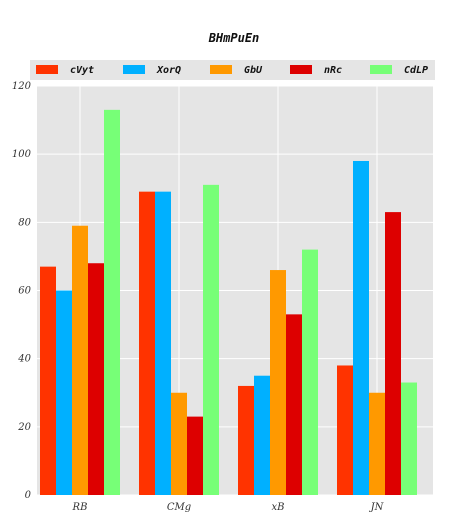 This screenshot has width=464, height=522. What do you see at coordinates (28, 495) in the screenshot?
I see `y-tick-label: 0` at bounding box center [28, 495].